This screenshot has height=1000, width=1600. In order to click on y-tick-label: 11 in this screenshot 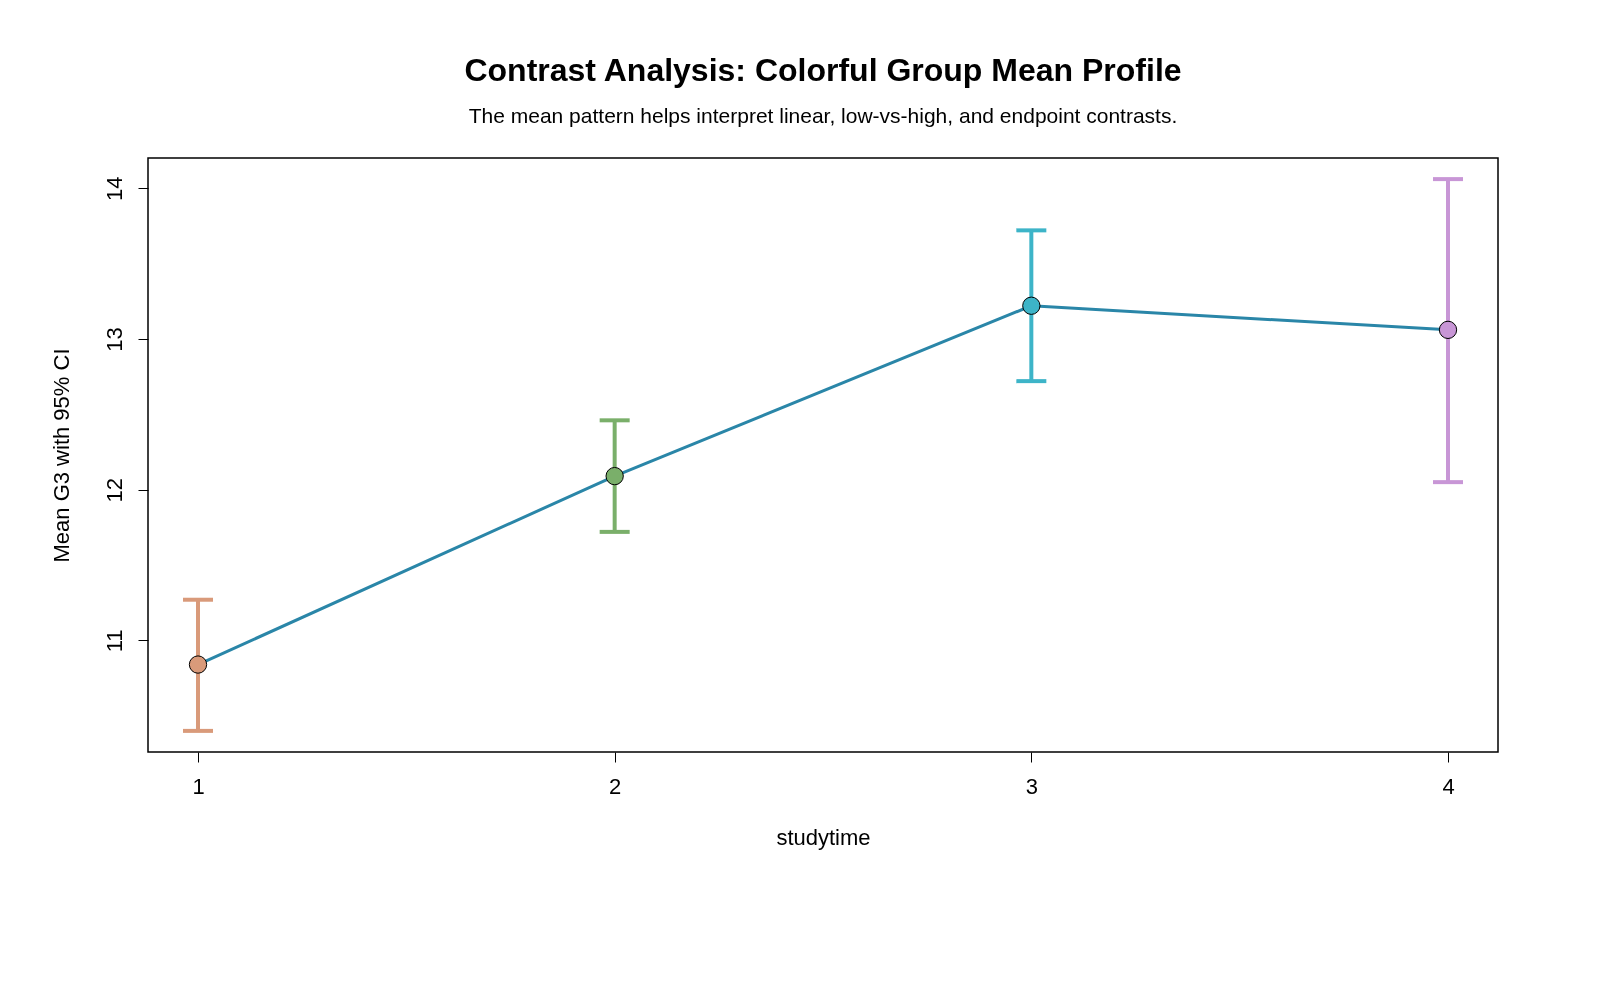, I will do `click(114, 641)`.